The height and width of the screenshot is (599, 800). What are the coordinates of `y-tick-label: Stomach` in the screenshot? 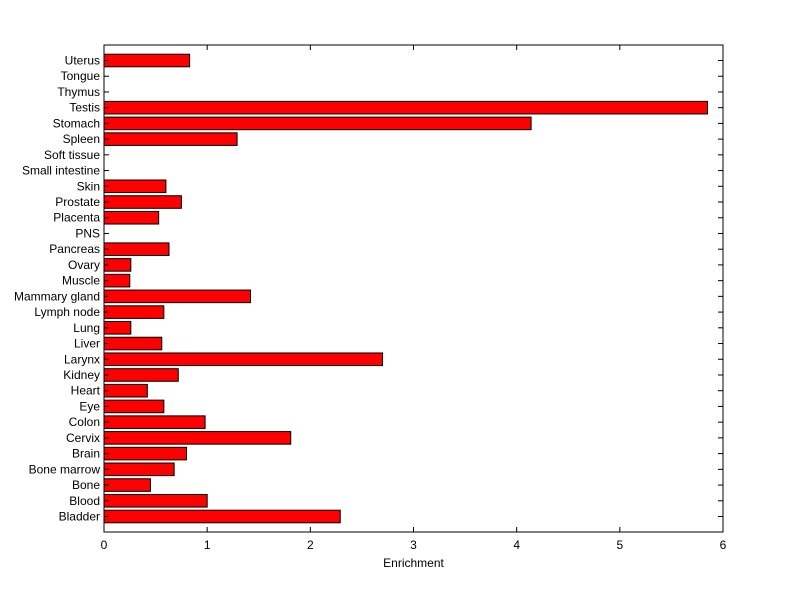 It's located at (76, 123).